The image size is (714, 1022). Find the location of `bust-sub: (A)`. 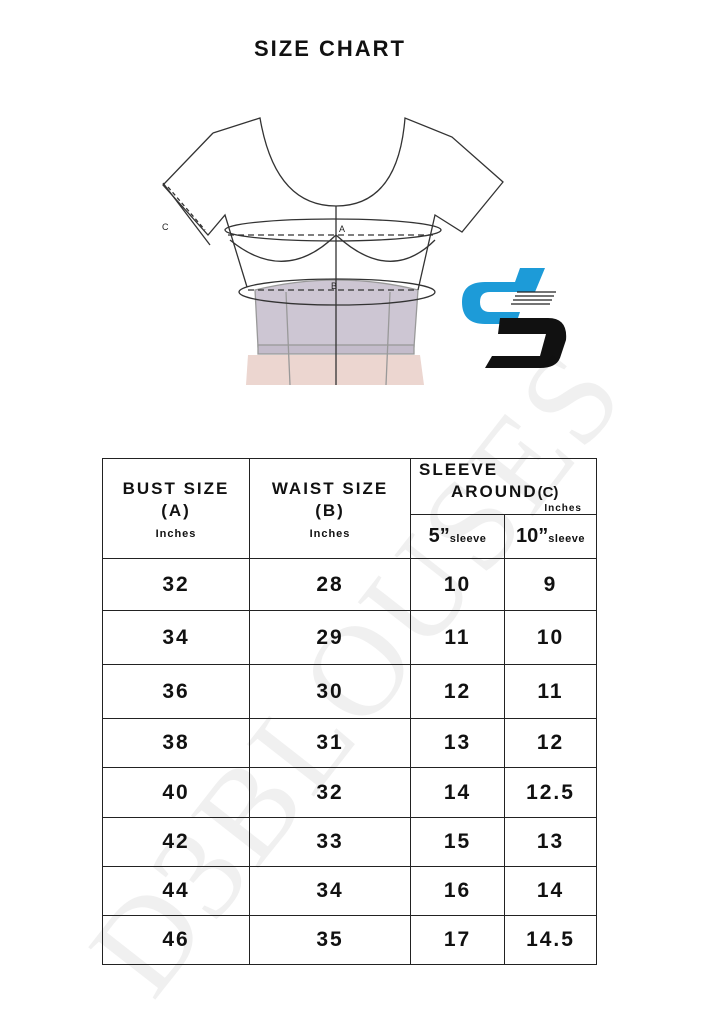

bust-sub: (A) is located at coordinates (176, 510).